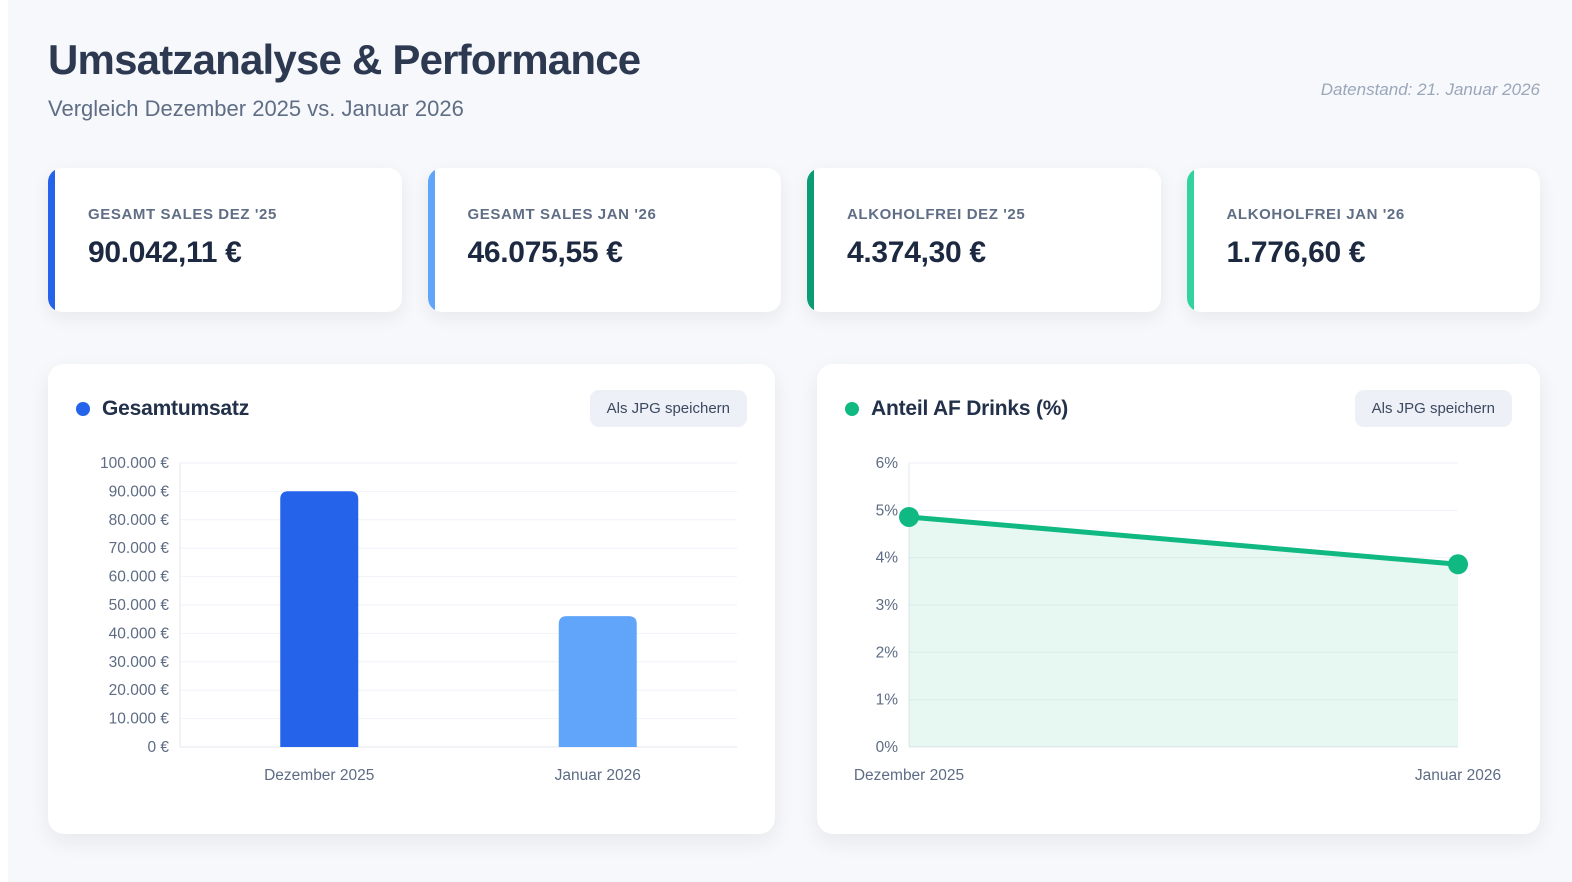 The width and height of the screenshot is (1572, 882). What do you see at coordinates (887, 511) in the screenshot?
I see `svg-text: 5%` at bounding box center [887, 511].